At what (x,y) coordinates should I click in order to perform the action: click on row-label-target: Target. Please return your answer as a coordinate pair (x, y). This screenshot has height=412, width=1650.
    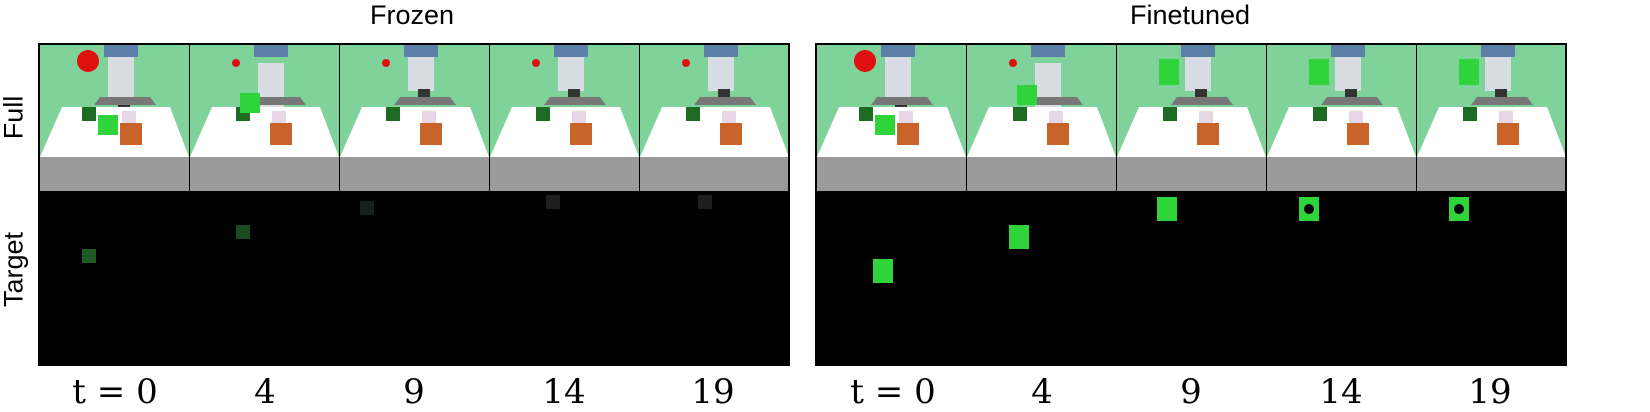
    Looking at the image, I should click on (14, 269).